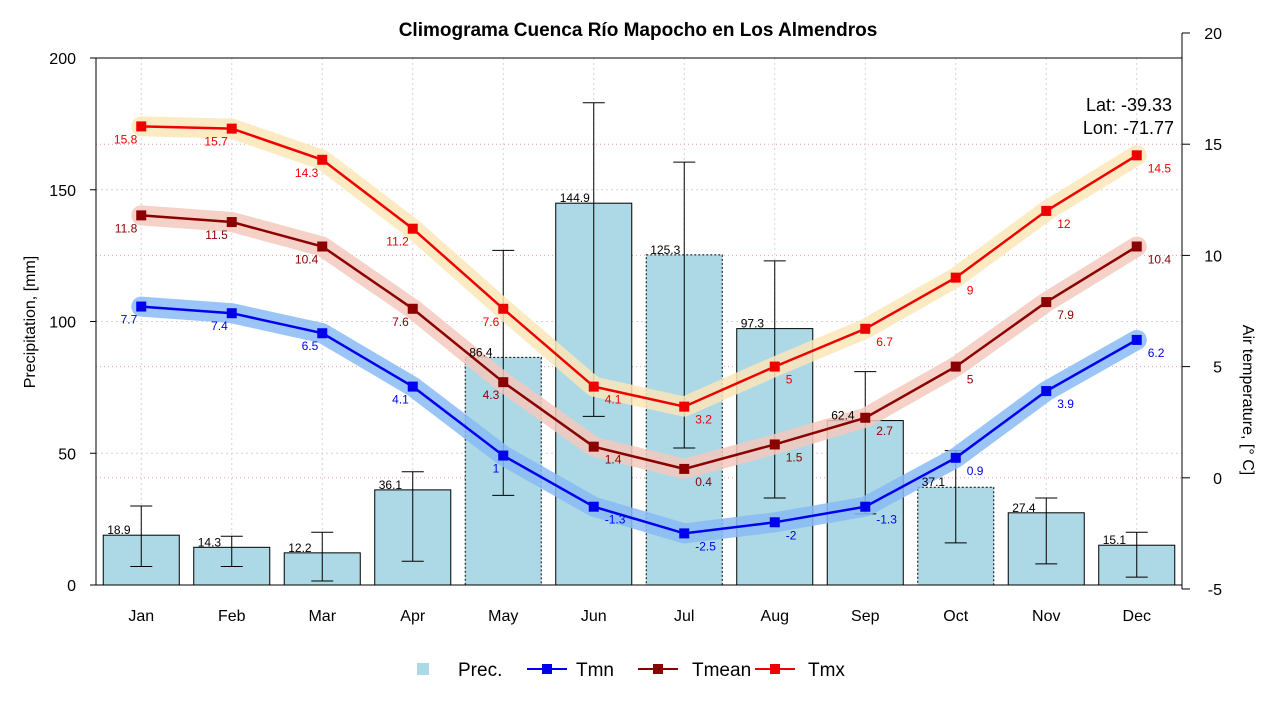 The image size is (1280, 720). Describe the element at coordinates (300, 548) in the screenshot. I see `precipitation-value-label: 12.2` at that location.